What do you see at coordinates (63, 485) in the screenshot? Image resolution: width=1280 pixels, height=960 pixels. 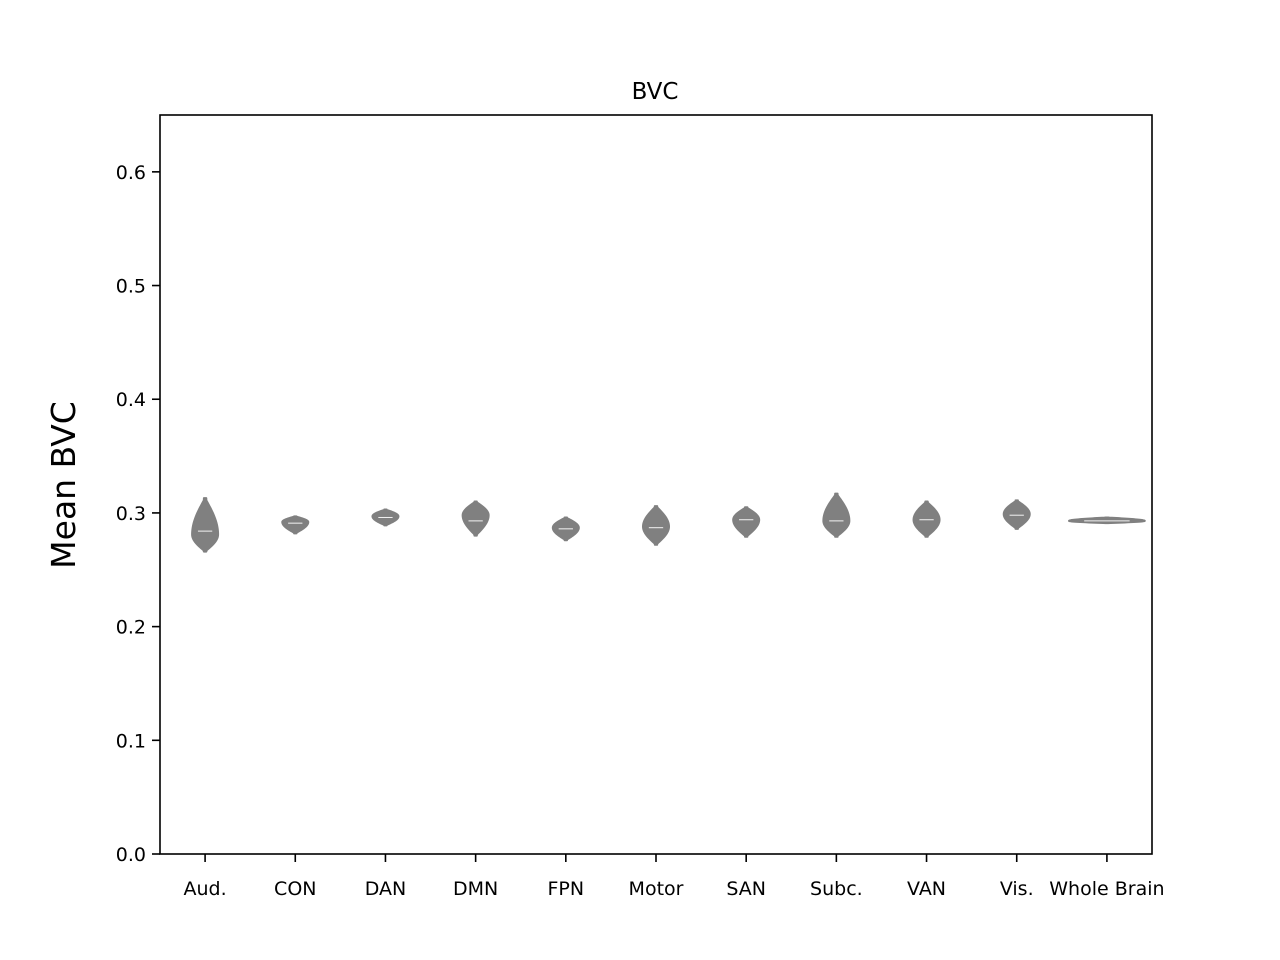 I see `y-axis-label: Mean BVC` at bounding box center [63, 485].